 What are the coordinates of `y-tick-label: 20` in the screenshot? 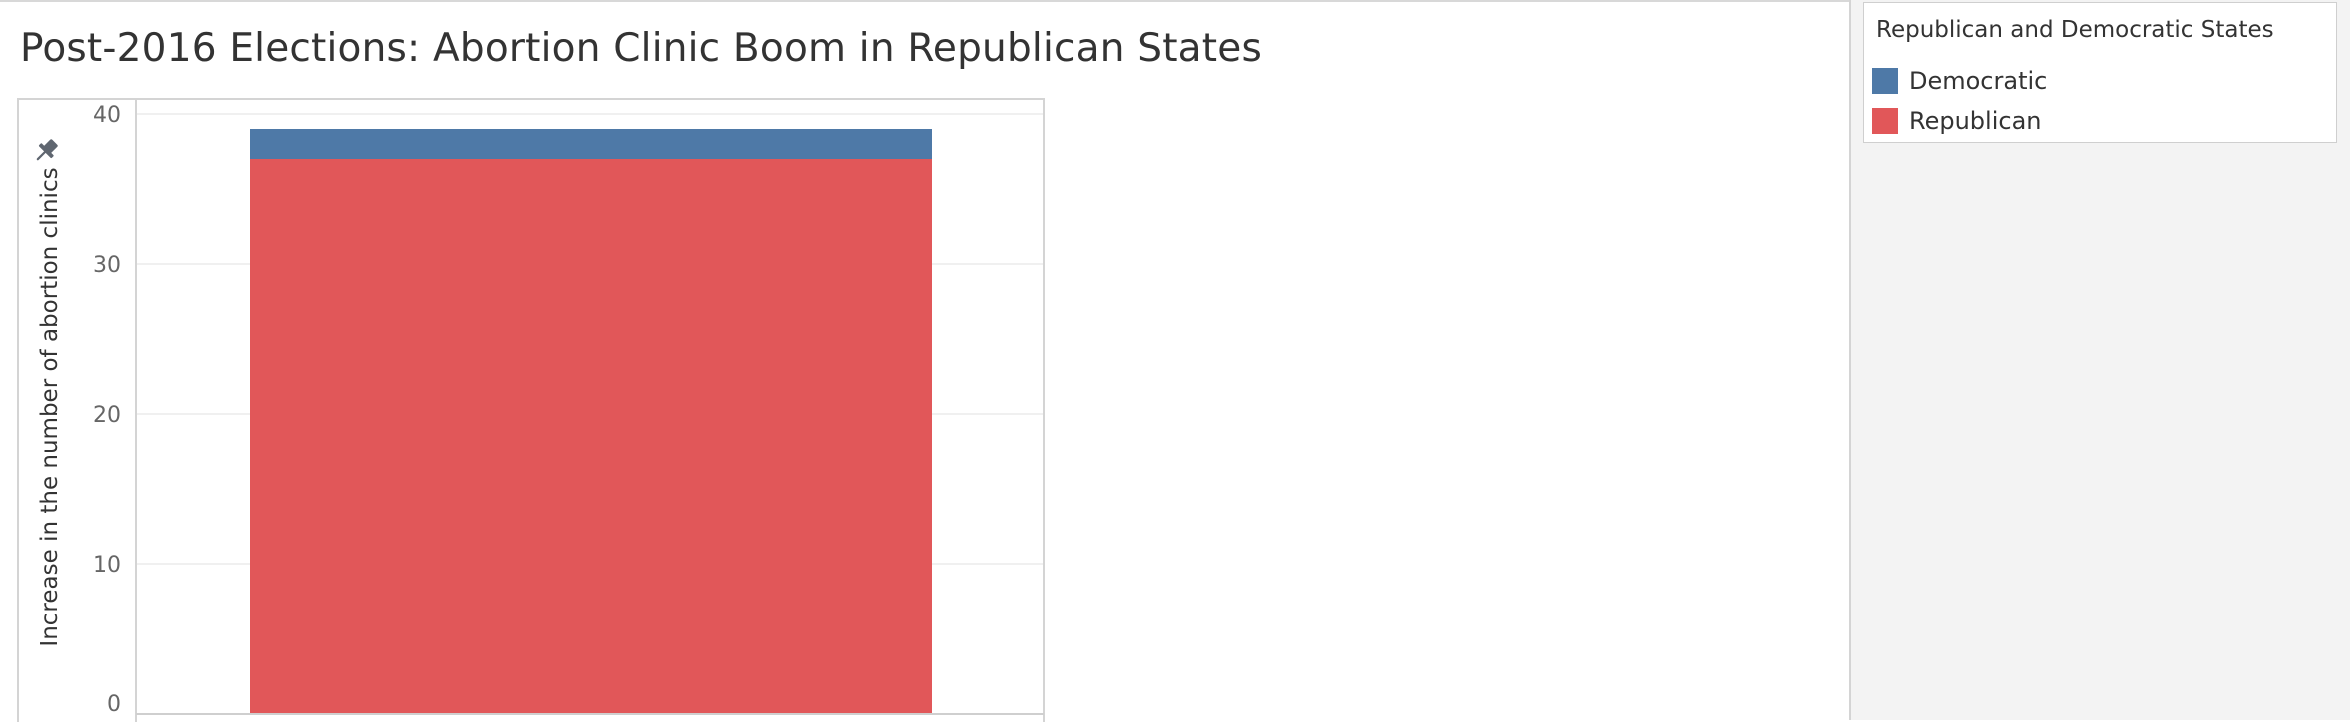 It's located at (107, 415).